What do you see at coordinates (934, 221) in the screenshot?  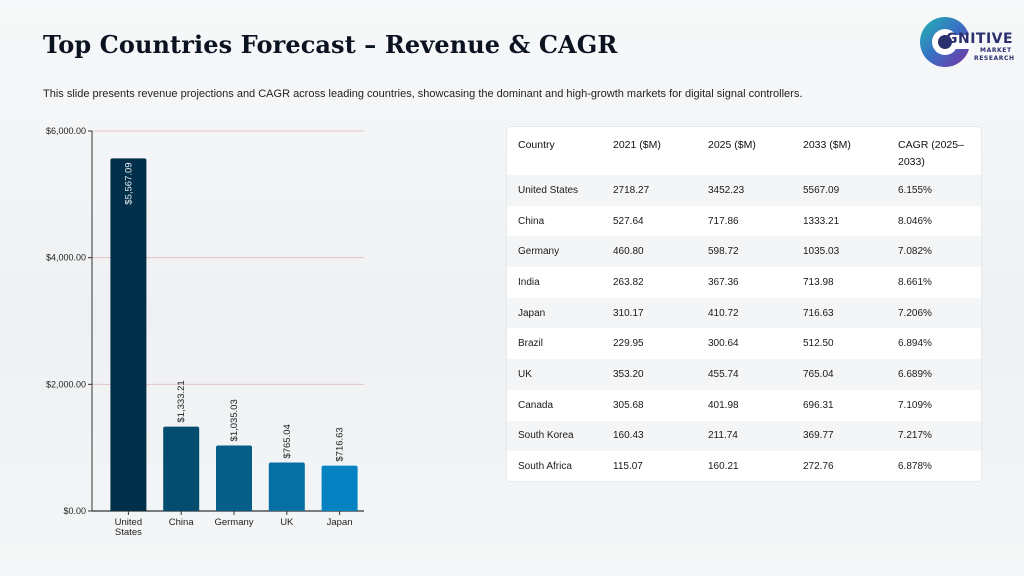 I see `value-cell: 8.046%` at bounding box center [934, 221].